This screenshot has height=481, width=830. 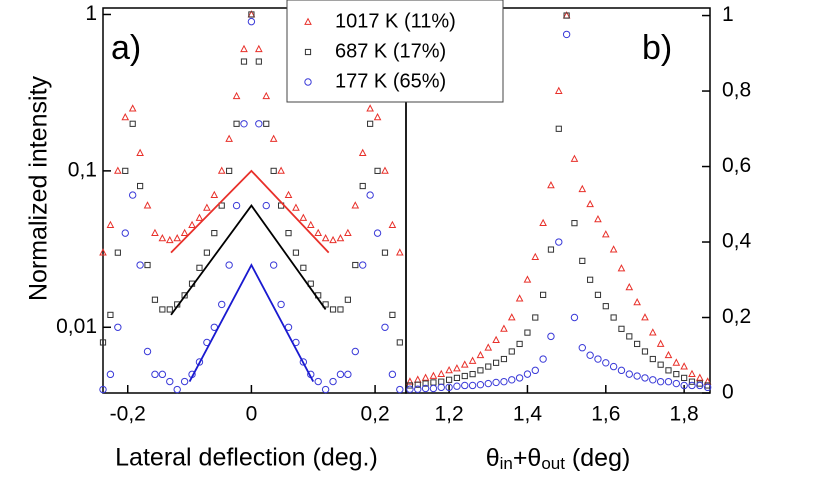 I want to click on legend-label: 177 K (65%), so click(x=390, y=81).